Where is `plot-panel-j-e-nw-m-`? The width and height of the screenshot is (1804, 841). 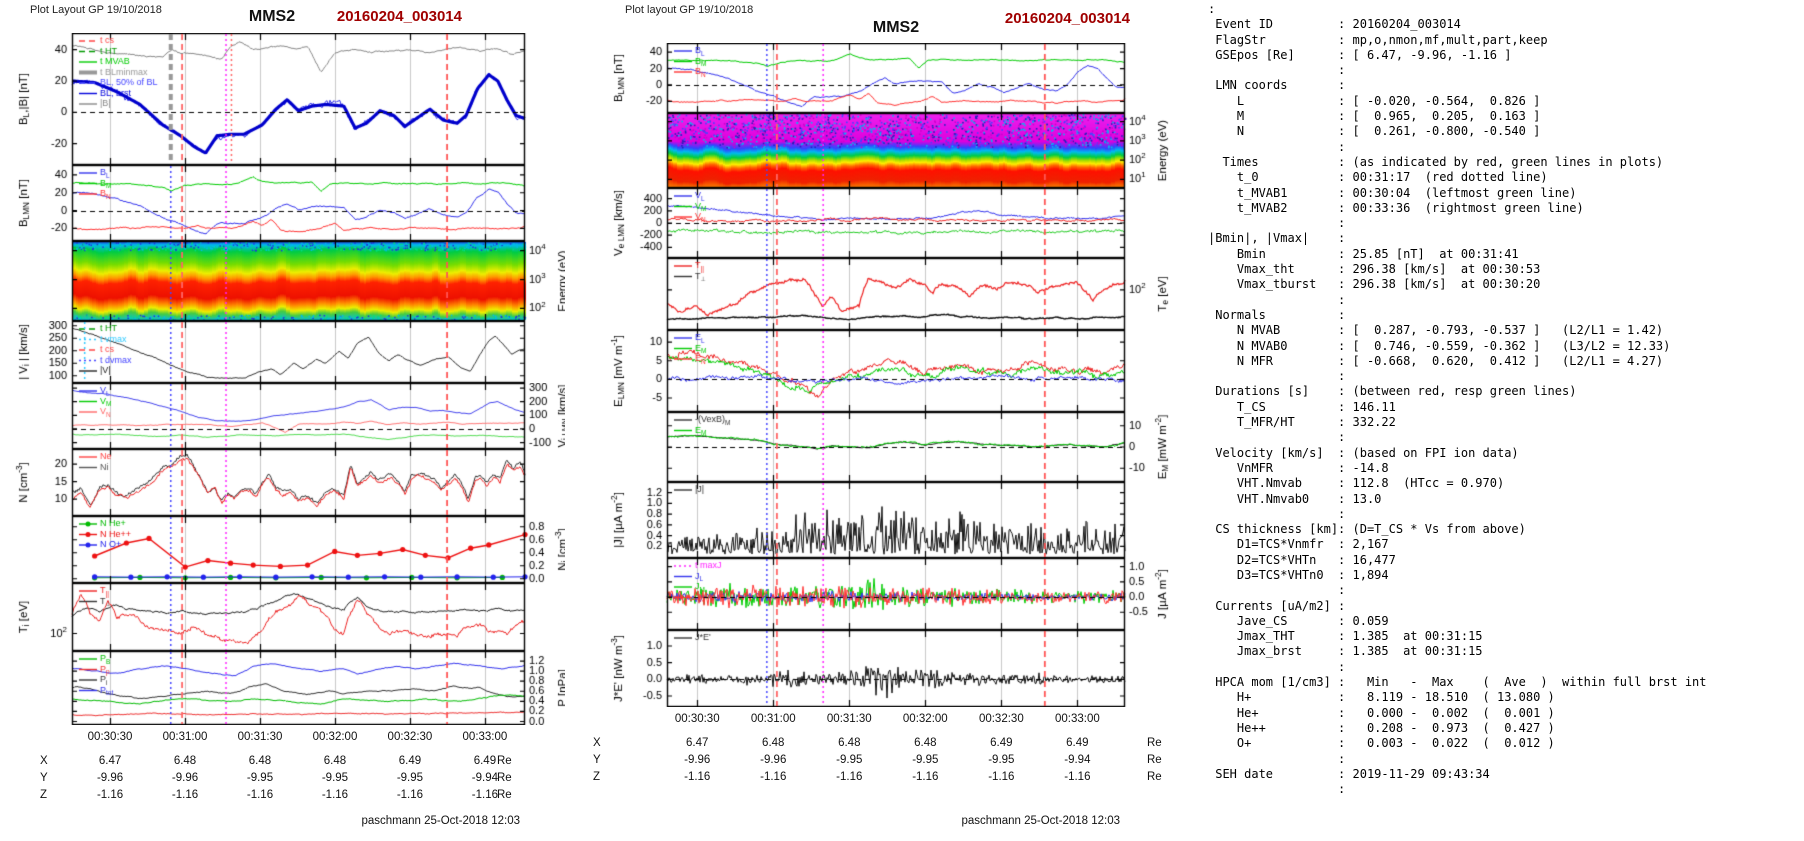 plot-panel-j-e-nw-m- is located at coordinates (882, 668).